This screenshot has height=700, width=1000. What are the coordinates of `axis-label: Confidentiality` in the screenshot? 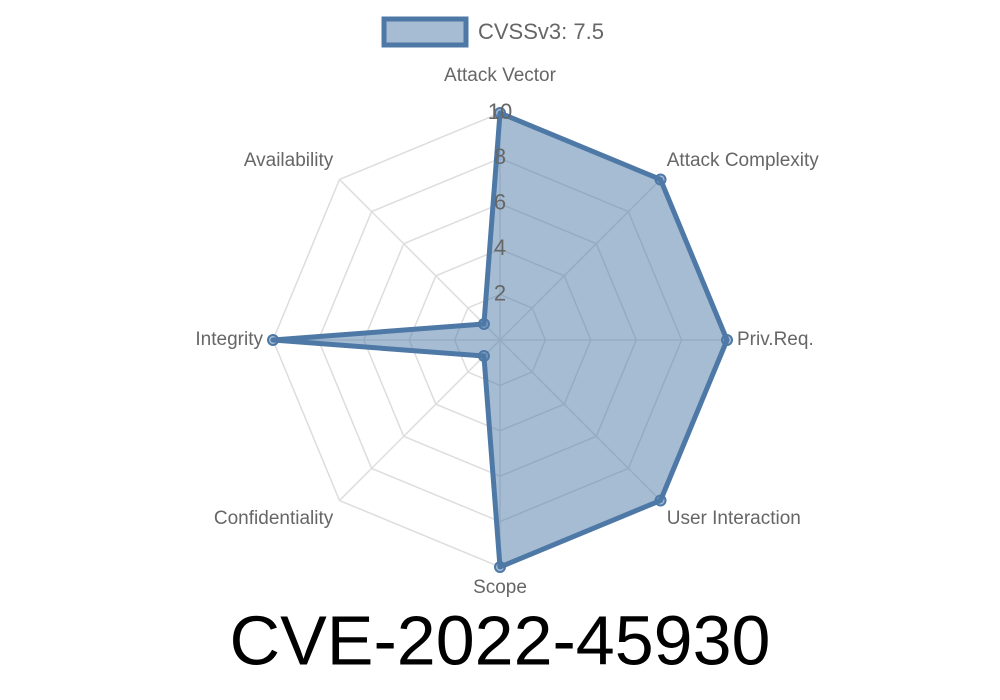 It's located at (274, 518).